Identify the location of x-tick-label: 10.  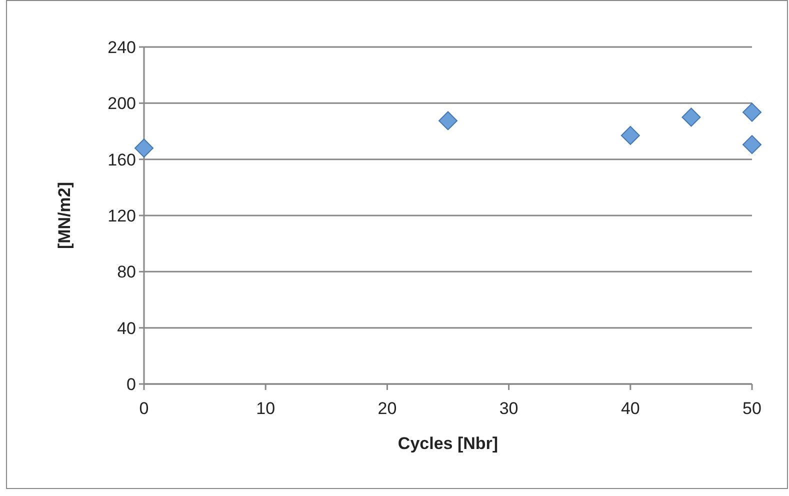
(266, 408).